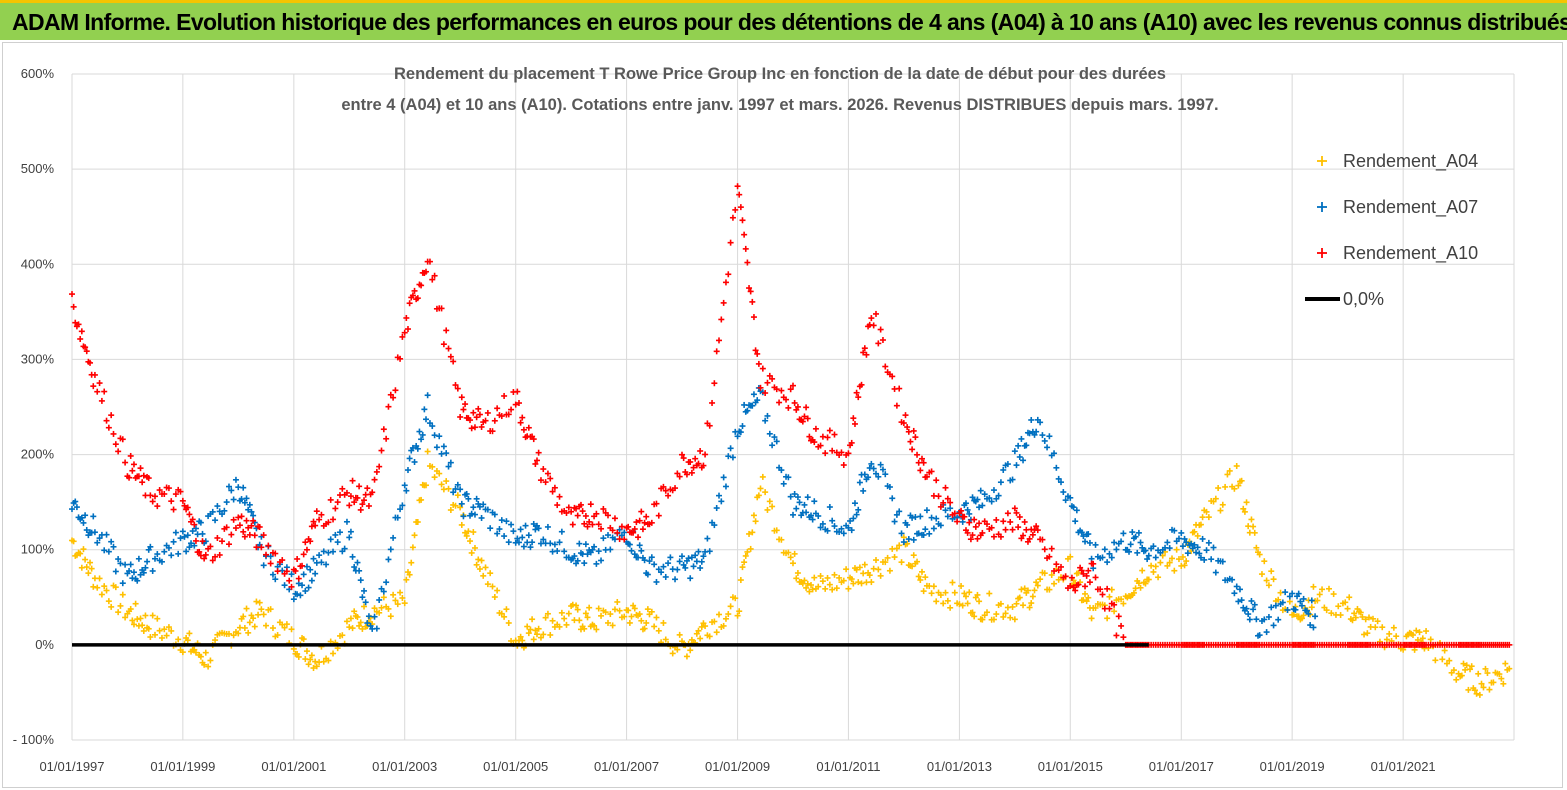 This screenshot has width=1567, height=790. I want to click on legend-item: Rendement_A07, so click(1397, 207).